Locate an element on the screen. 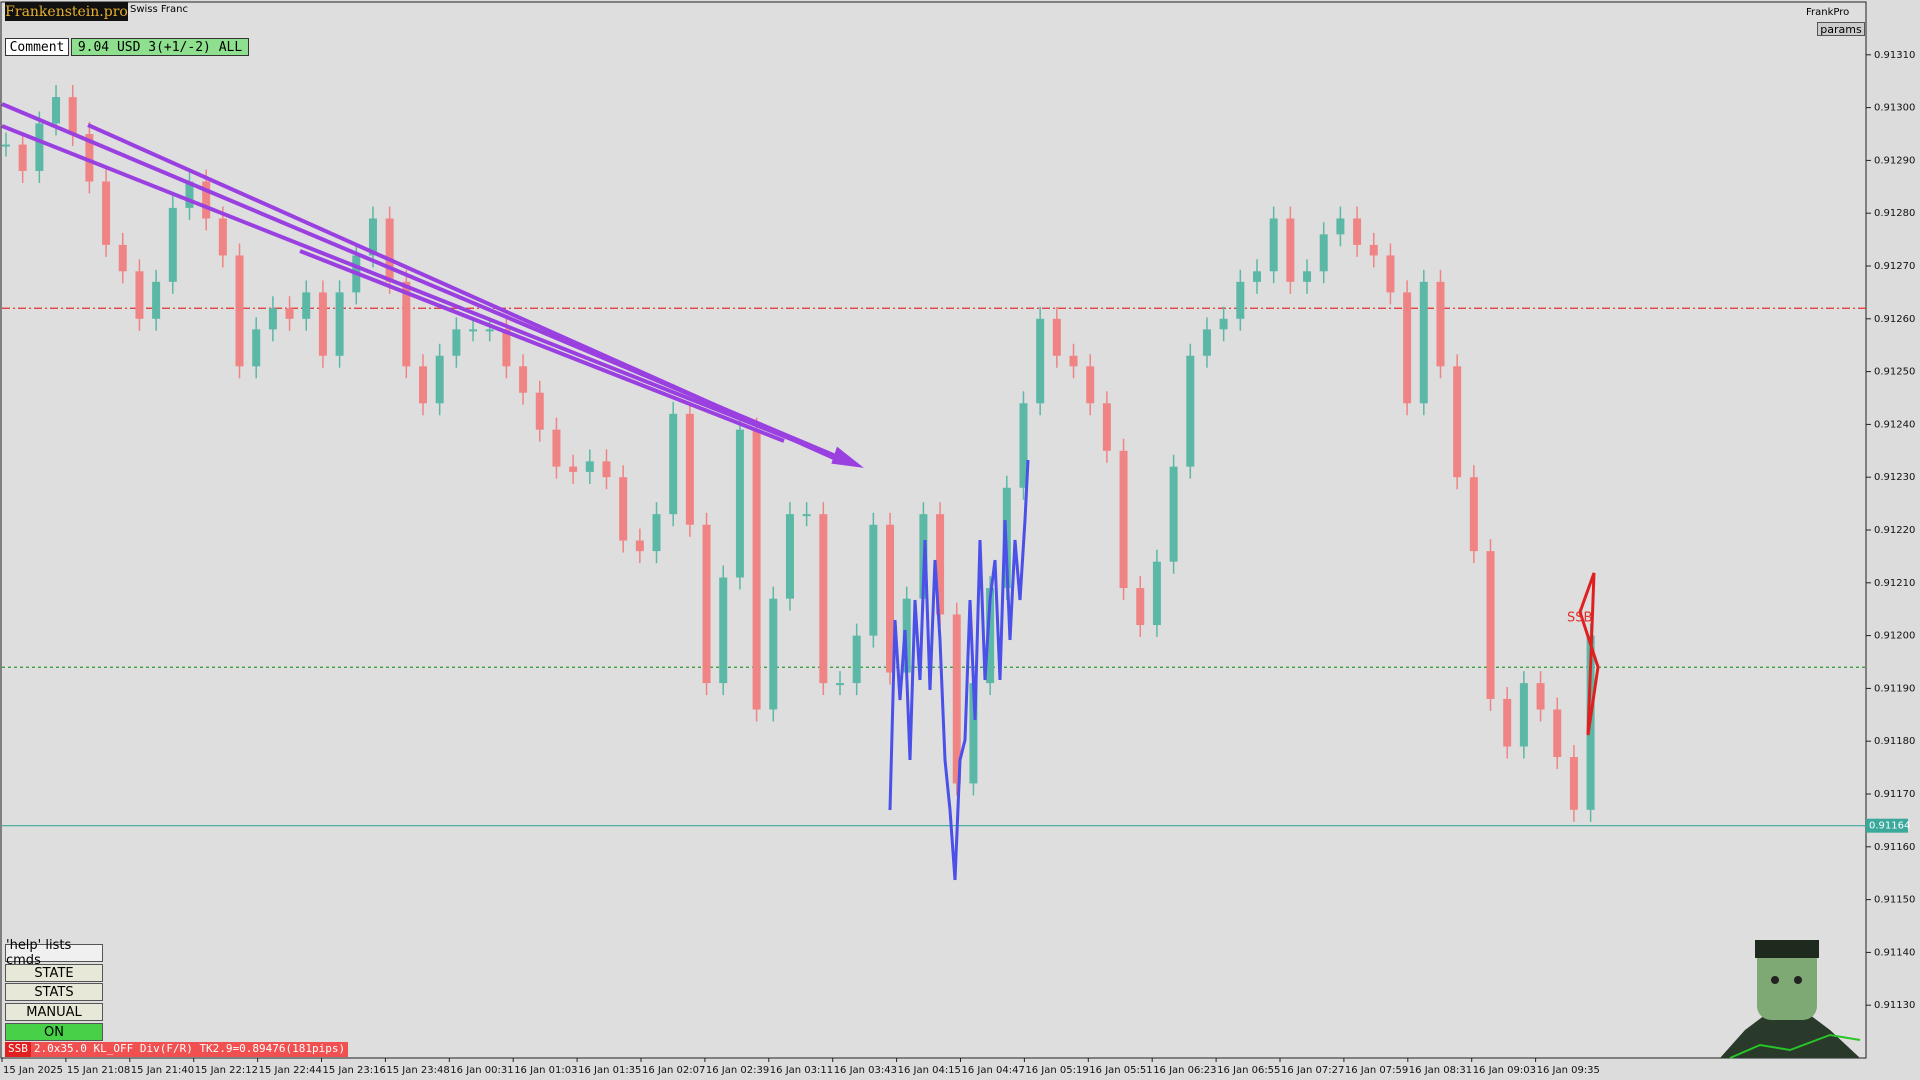  x-tick-label: 16 Jan 02:39 is located at coordinates (737, 1070).